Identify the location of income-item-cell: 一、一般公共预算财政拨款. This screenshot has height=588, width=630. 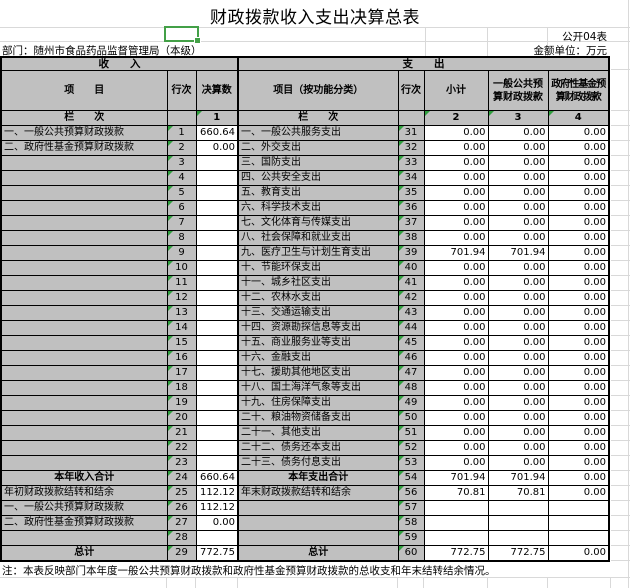
(84, 508).